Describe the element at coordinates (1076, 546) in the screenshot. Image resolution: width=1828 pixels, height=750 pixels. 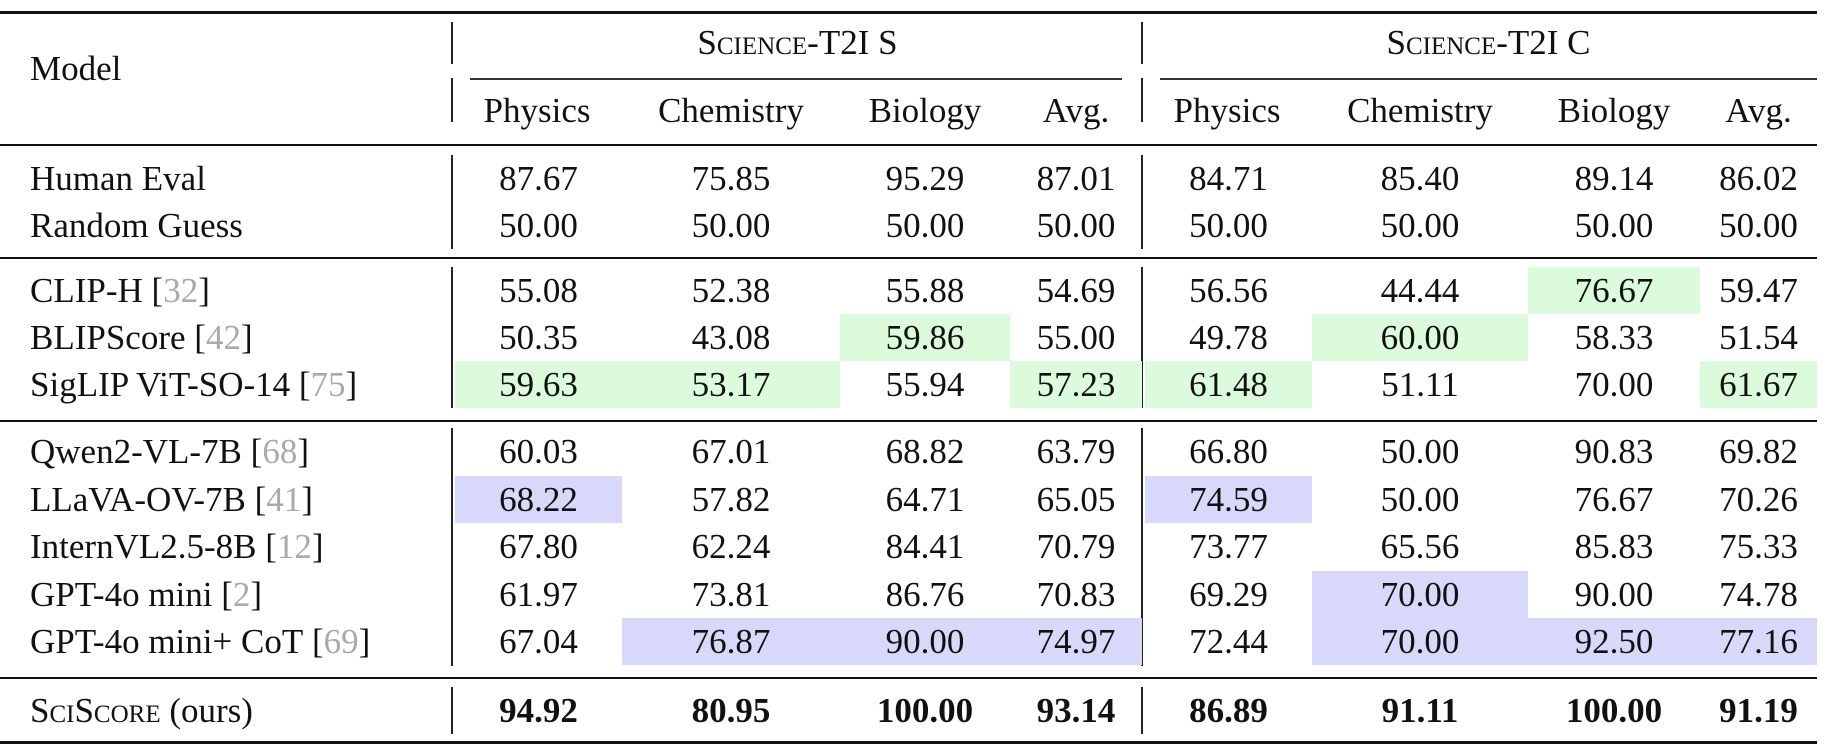
I see `score-cell: 70.79` at that location.